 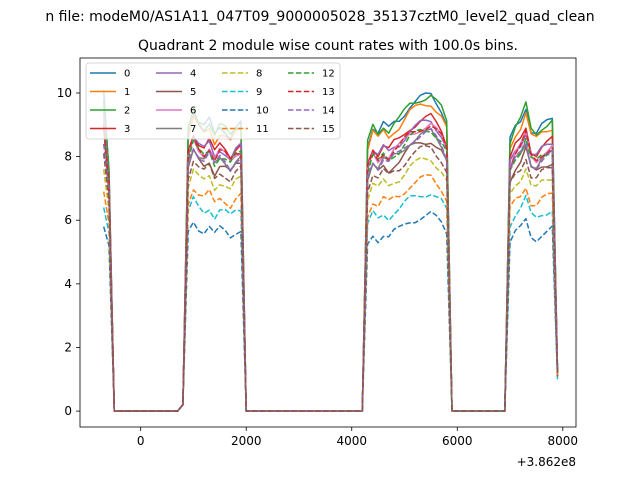 What do you see at coordinates (259, 92) in the screenshot?
I see `legend-label-9: 9` at bounding box center [259, 92].